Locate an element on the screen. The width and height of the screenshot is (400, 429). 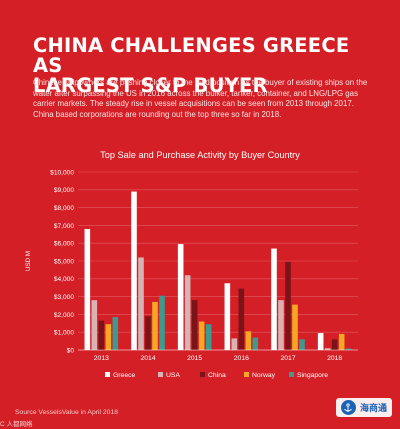
x-tick-label: 2016 is located at coordinates (241, 358).